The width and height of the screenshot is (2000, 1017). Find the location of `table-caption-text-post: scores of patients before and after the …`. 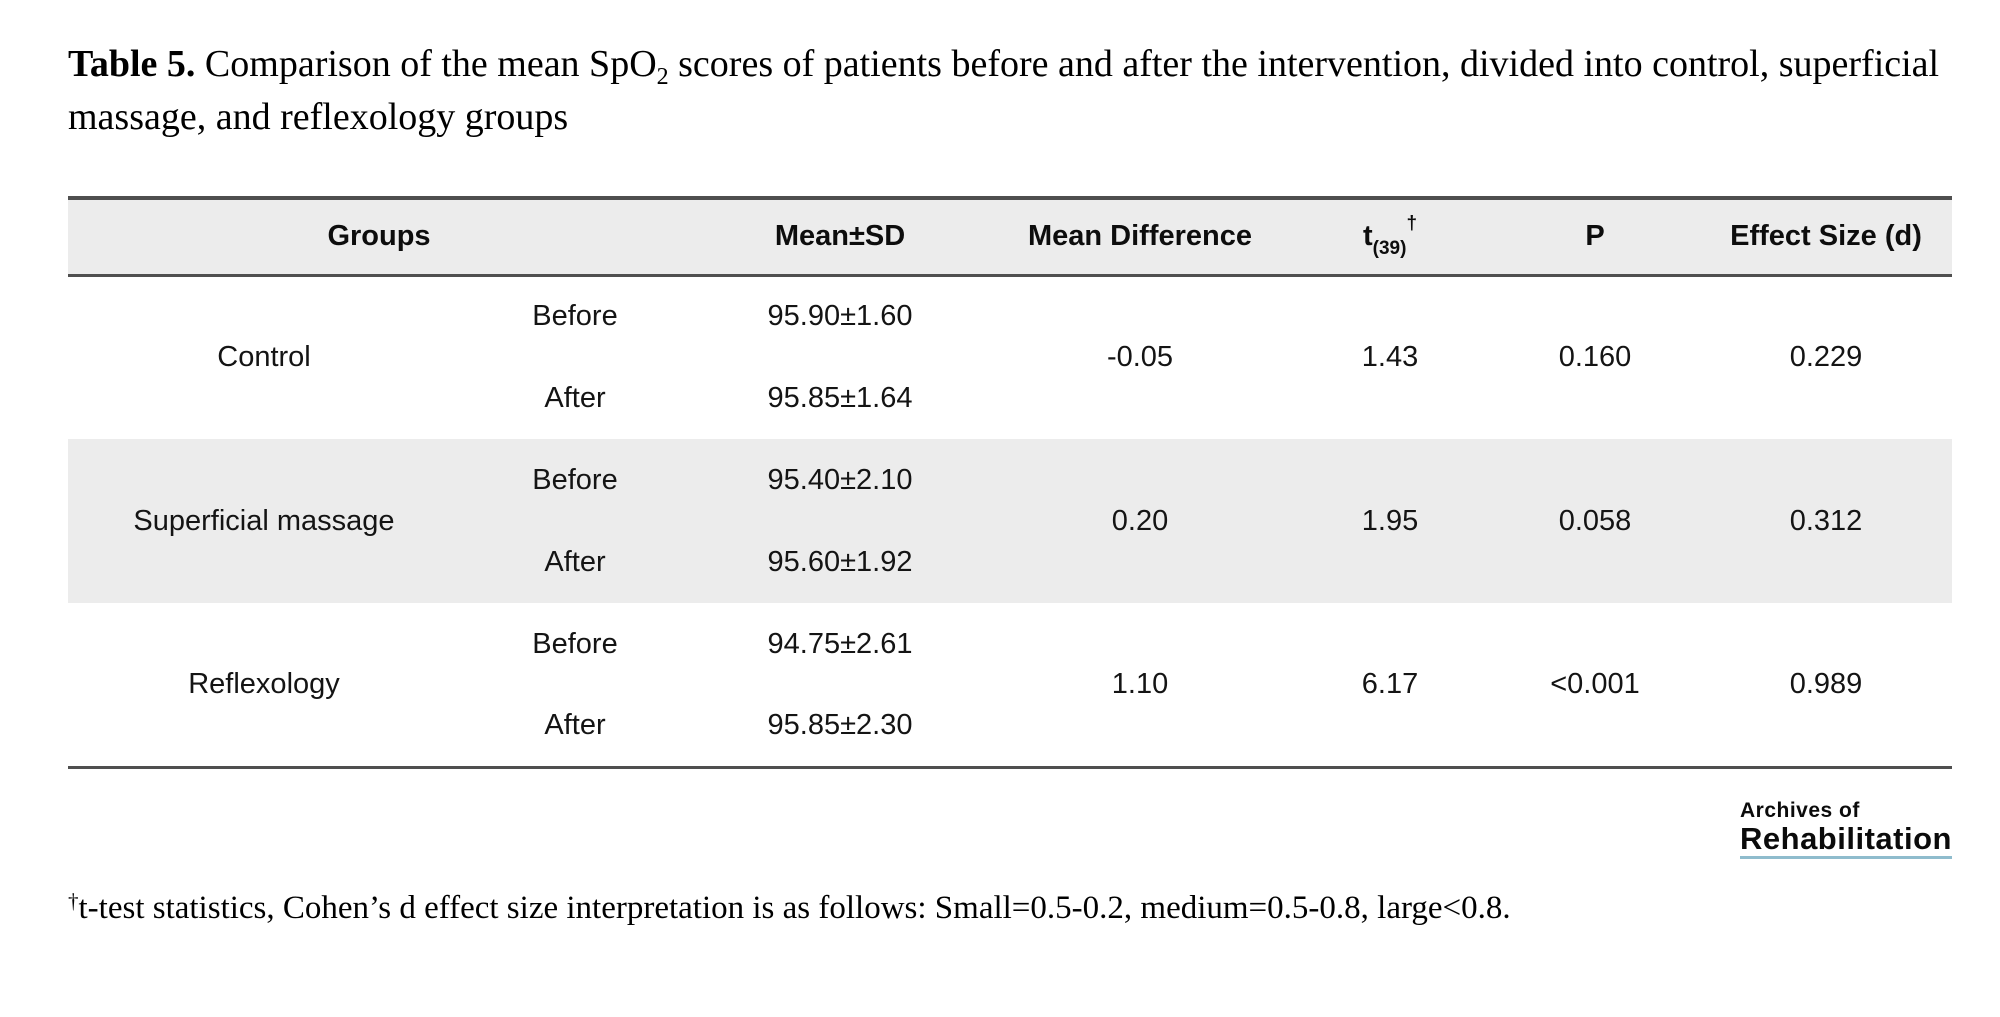

table-caption-text-post: scores of patients before and after the … is located at coordinates (1004, 90).